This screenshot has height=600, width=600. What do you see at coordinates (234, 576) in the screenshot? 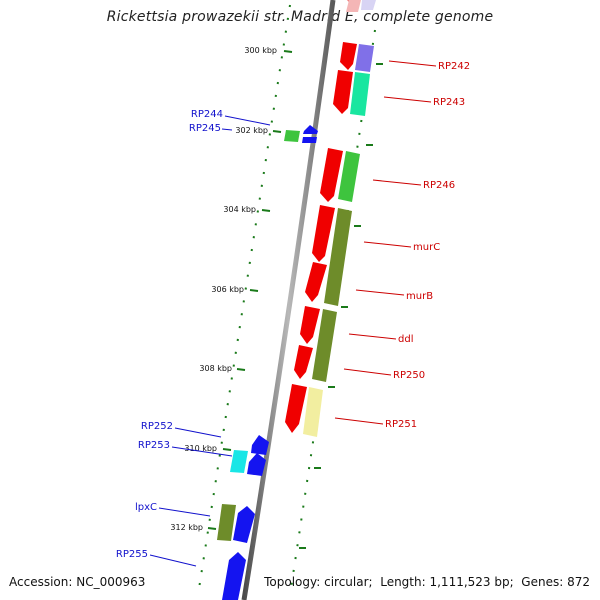
I see `gene-arrow-RP255` at bounding box center [234, 576].